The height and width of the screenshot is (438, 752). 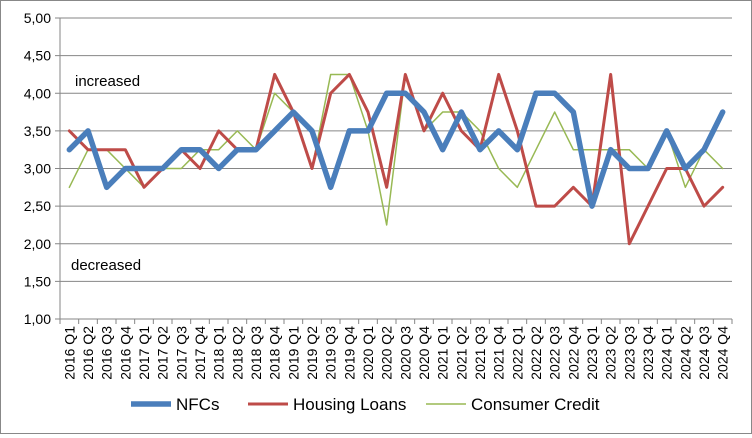 What do you see at coordinates (181, 353) in the screenshot?
I see `x-tick-label: 2017 Q3` at bounding box center [181, 353].